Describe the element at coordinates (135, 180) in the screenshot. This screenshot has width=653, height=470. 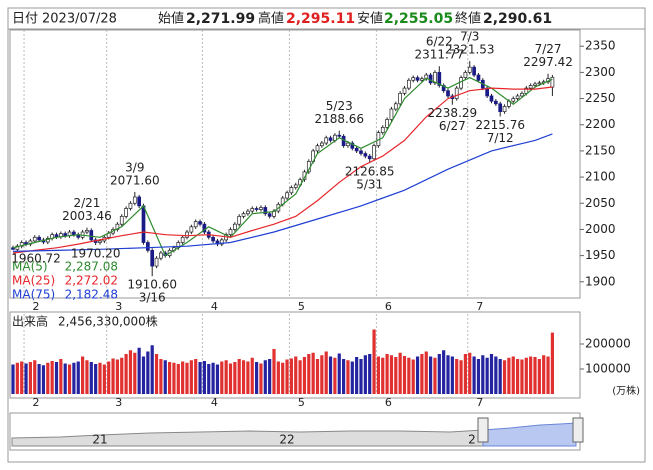
I see `annotation-value: 2071.60` at that location.